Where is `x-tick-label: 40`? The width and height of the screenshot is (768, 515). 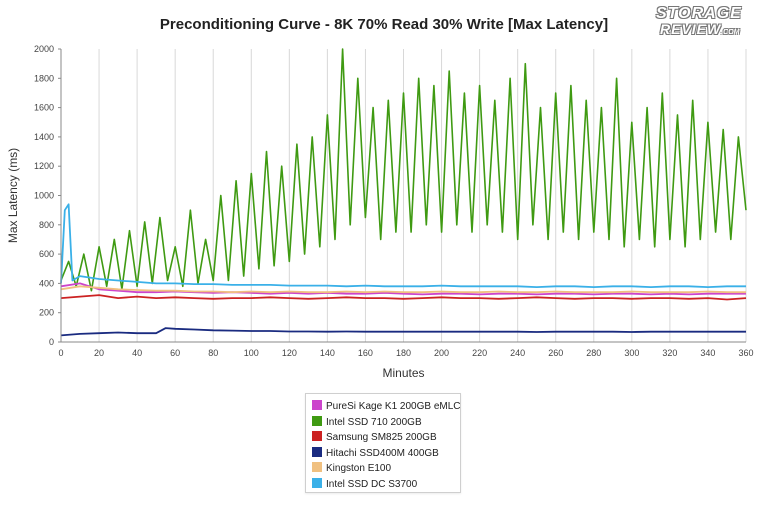
x-tick-label: 40 is located at coordinates (137, 353).